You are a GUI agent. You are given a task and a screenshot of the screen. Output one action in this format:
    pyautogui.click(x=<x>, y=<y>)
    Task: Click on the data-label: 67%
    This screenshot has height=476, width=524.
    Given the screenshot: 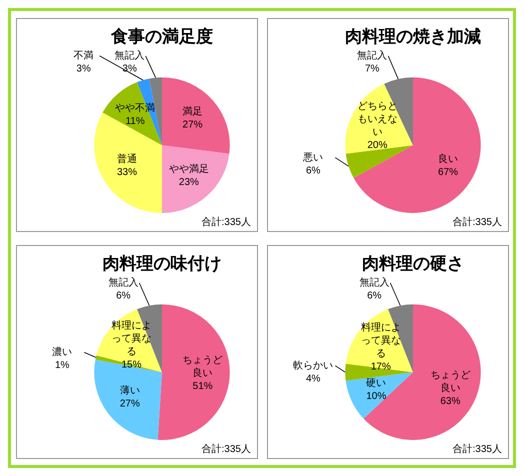 What is the action you would take?
    pyautogui.click(x=448, y=172)
    